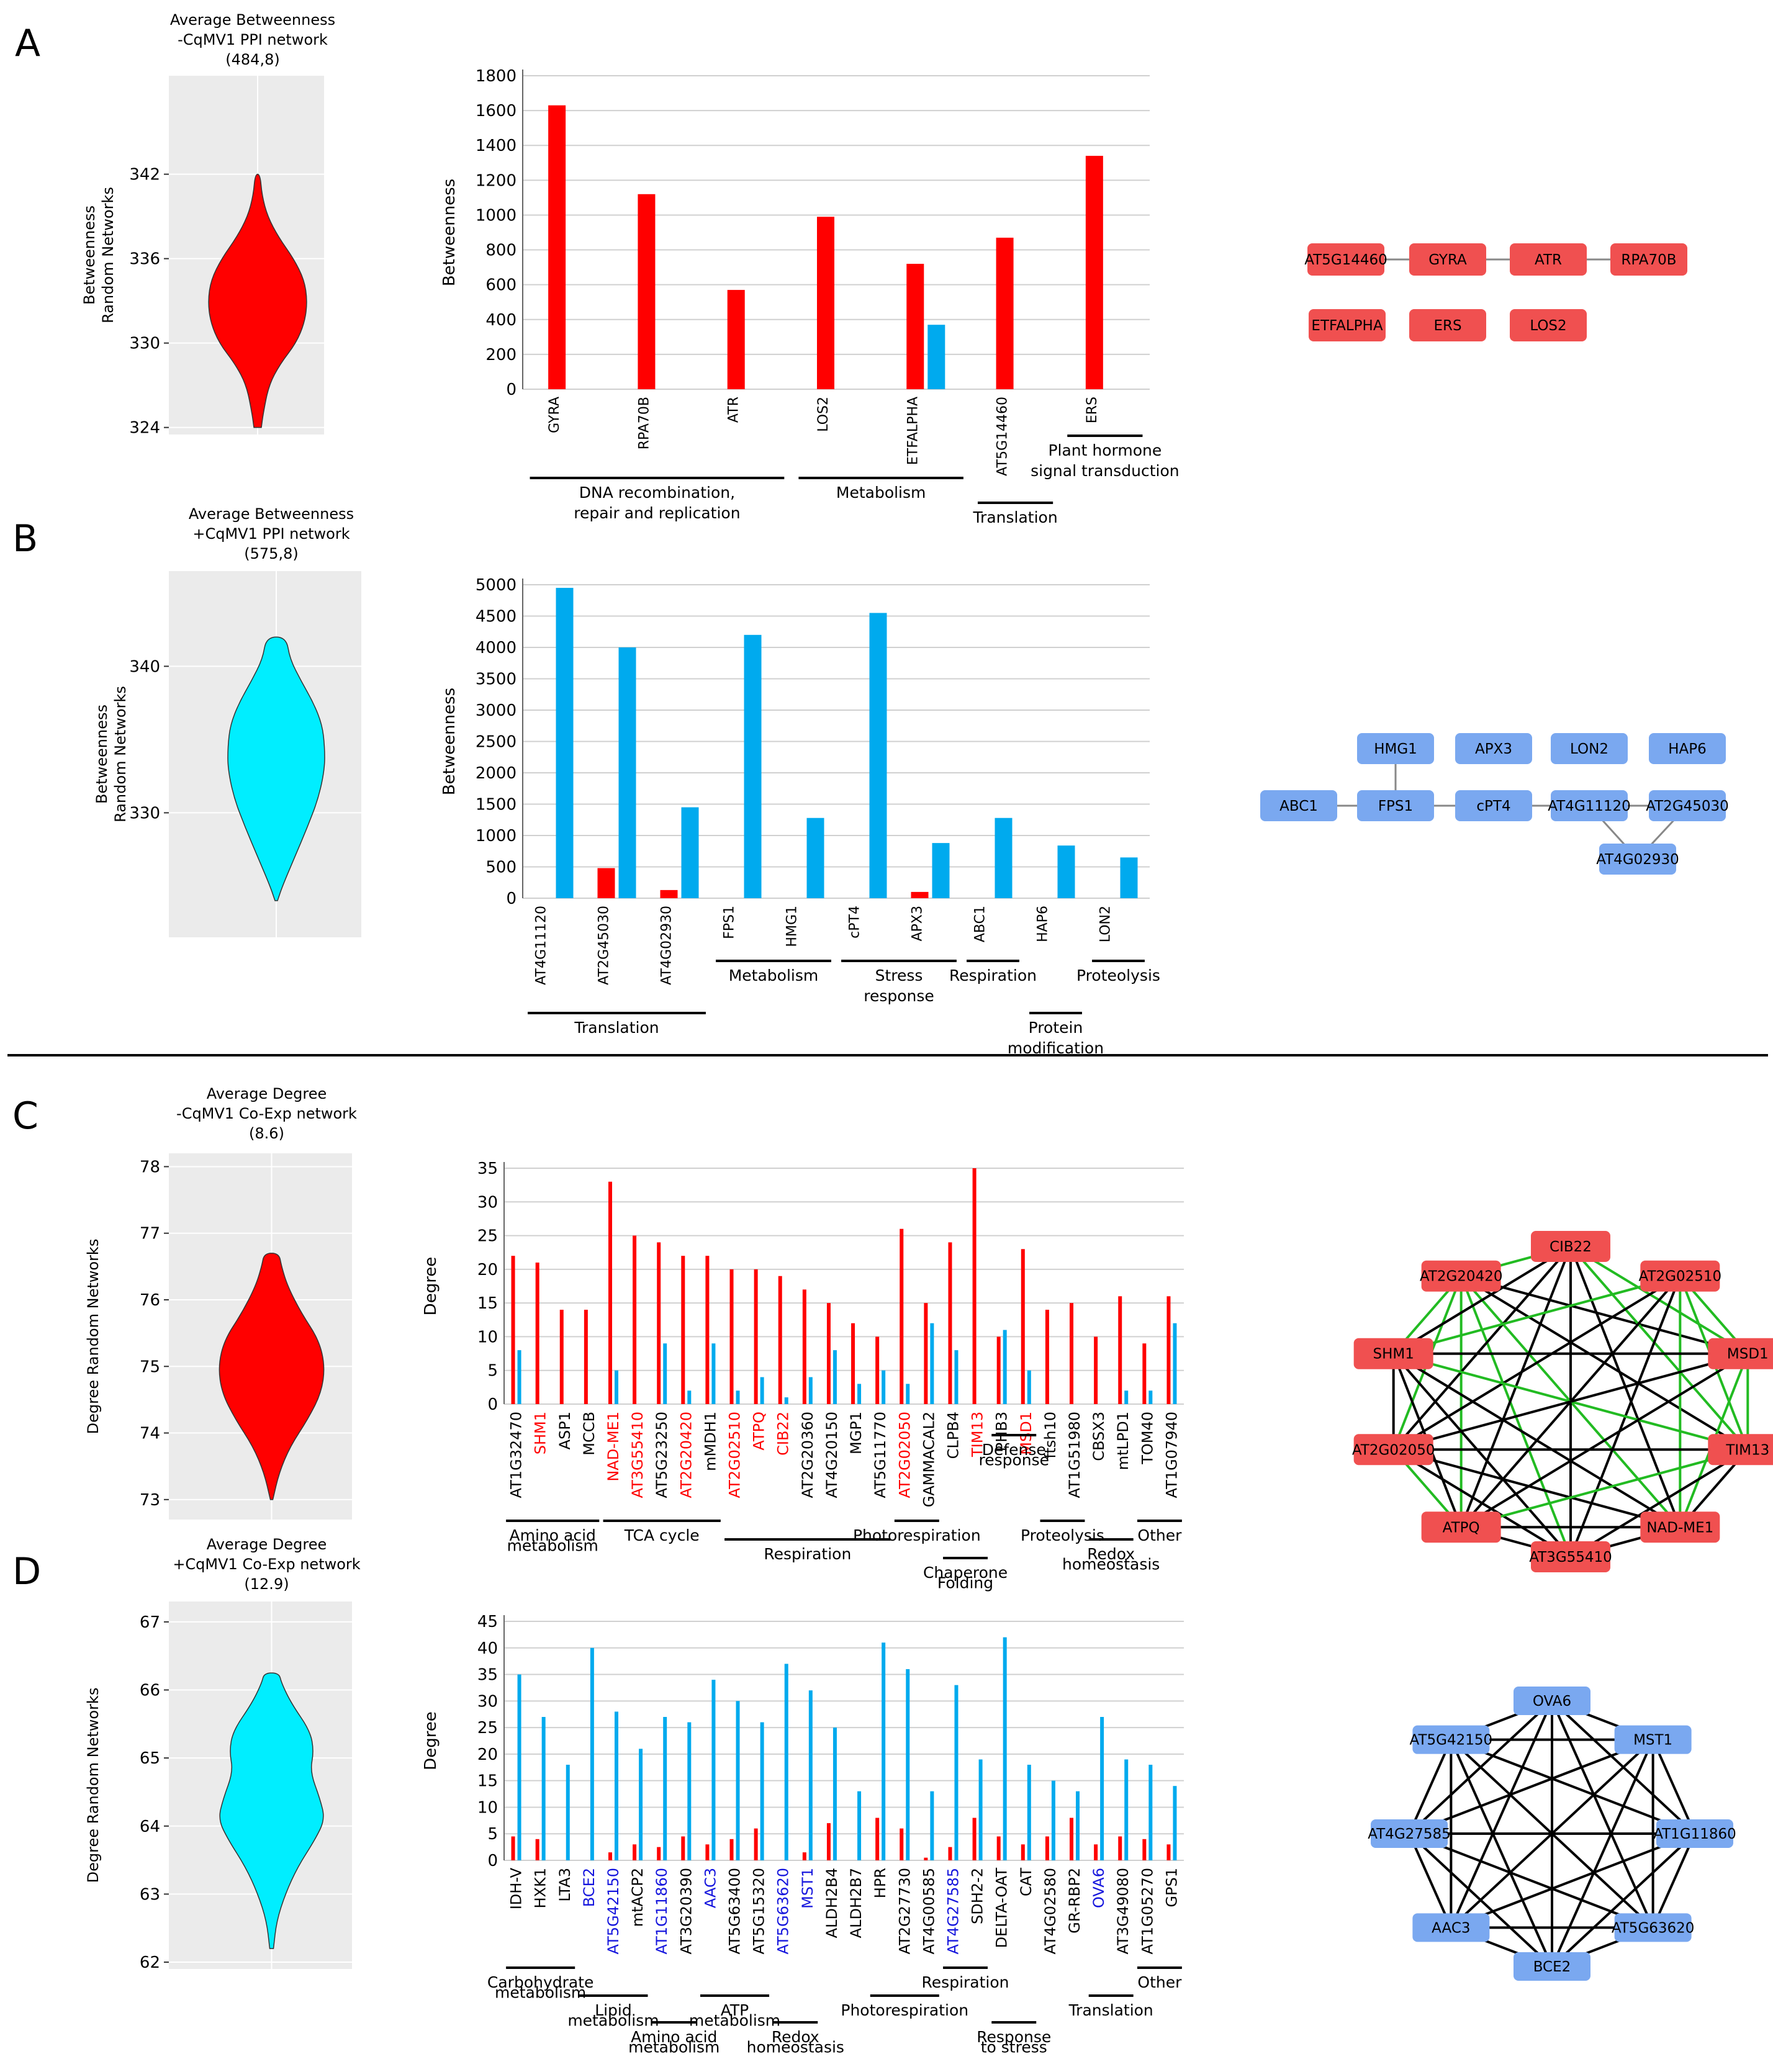 The image size is (1773, 2072). What do you see at coordinates (1159, 1982) in the screenshot?
I see `group-label: Other` at bounding box center [1159, 1982].